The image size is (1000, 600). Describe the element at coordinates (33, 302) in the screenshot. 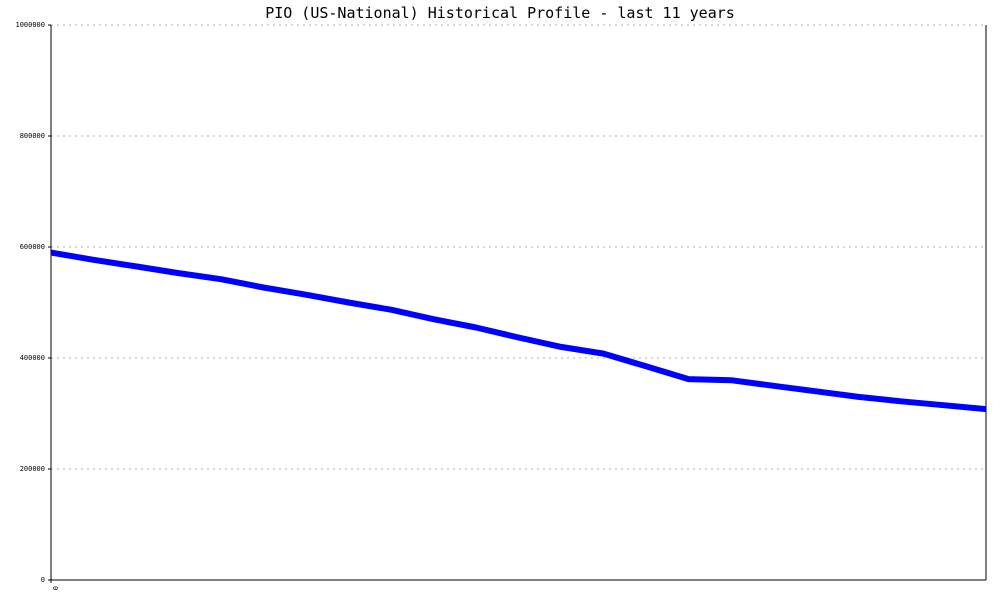

I see `y-tick-labels: 0 200000 400000 600000 800000 1000000` at that location.